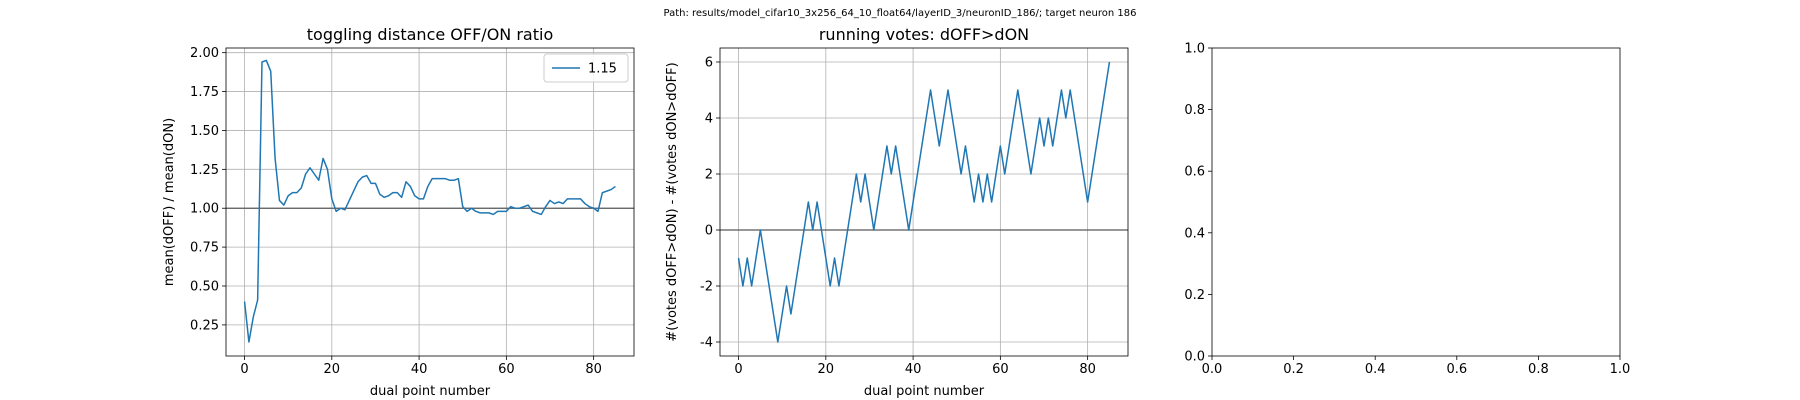 This screenshot has width=1800, height=400. Describe the element at coordinates (924, 34) in the screenshot. I see `chart-title: running votes: dOFF>dON` at that location.